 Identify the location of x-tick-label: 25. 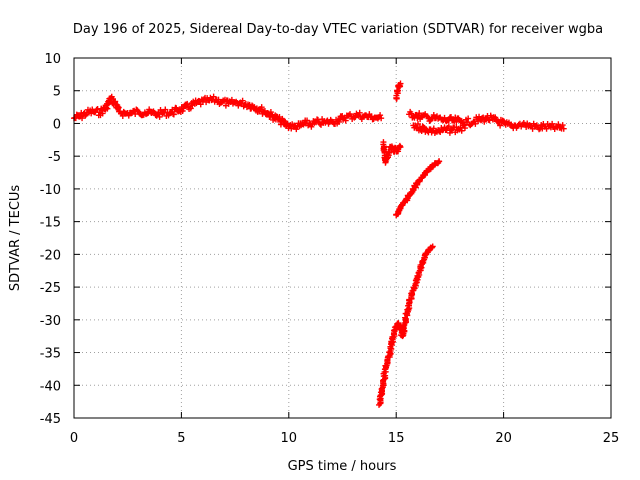
(611, 438).